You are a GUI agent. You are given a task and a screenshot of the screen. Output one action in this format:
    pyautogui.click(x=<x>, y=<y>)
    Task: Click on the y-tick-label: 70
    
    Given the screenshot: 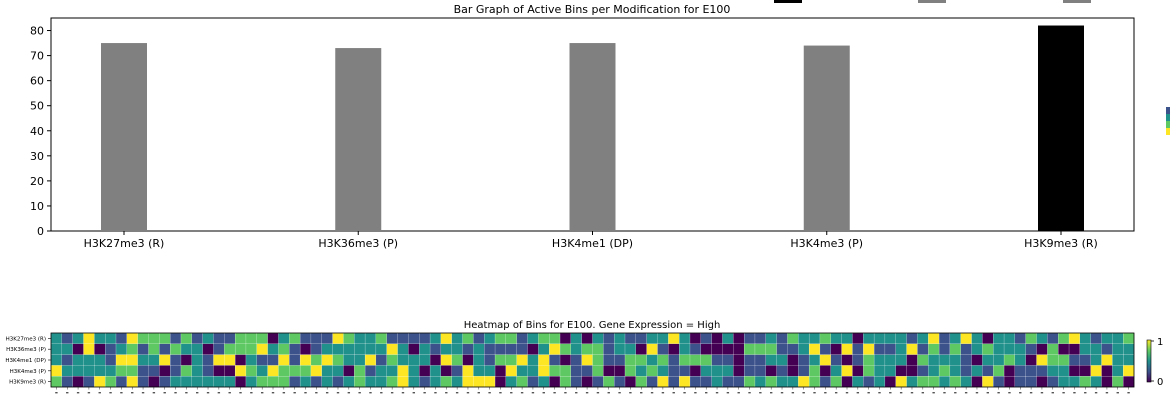 What is the action you would take?
    pyautogui.click(x=37, y=56)
    